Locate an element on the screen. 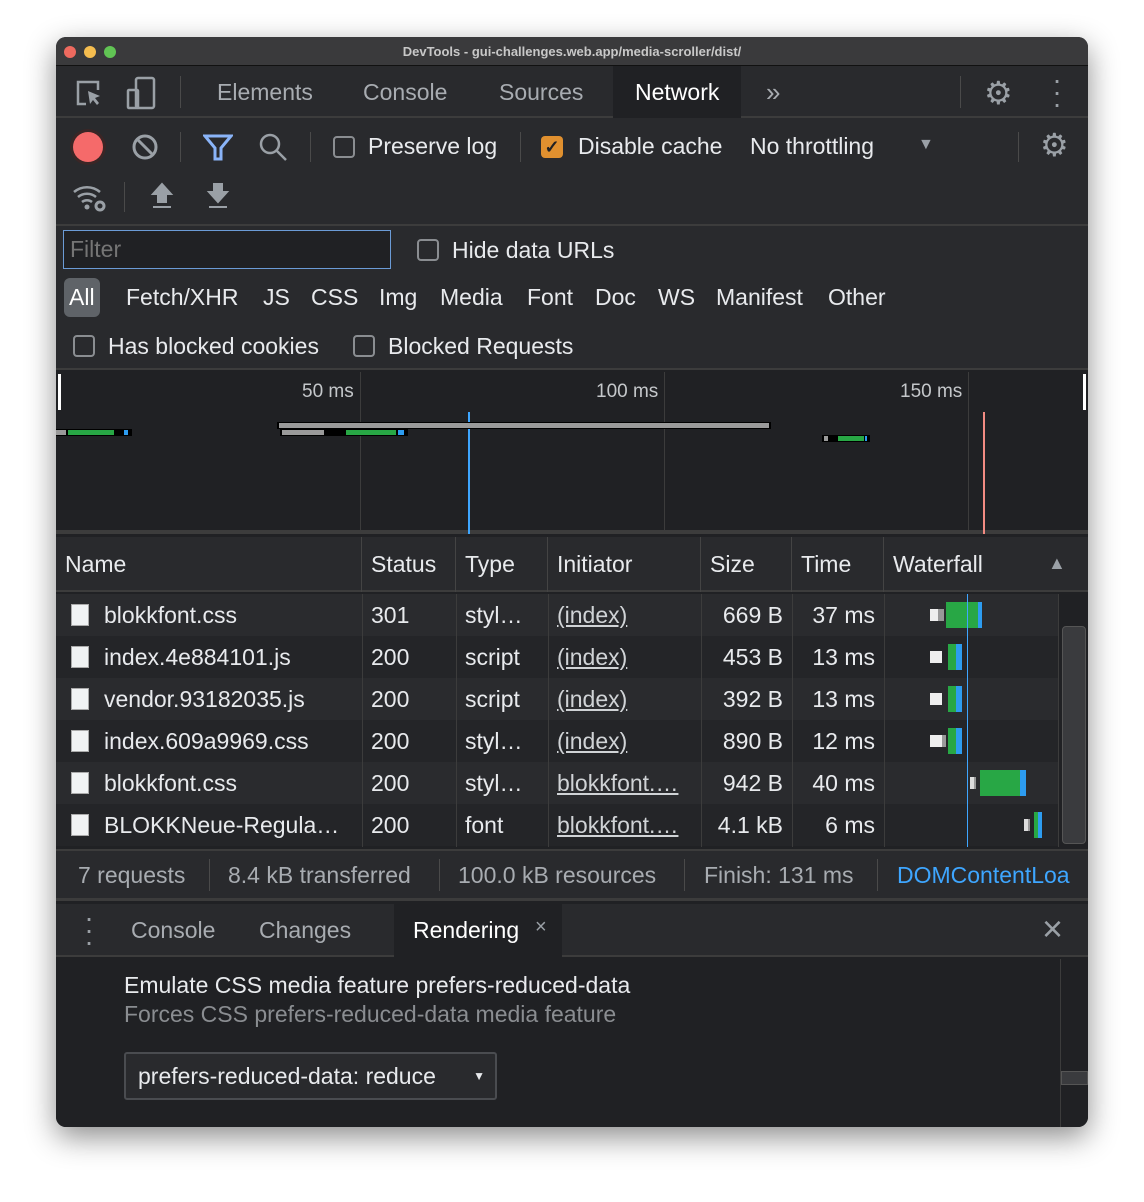 The height and width of the screenshot is (1202, 1144). prefers-reduced-data-select: prefers-reduced-data: reduce ▼ is located at coordinates (310, 1076).